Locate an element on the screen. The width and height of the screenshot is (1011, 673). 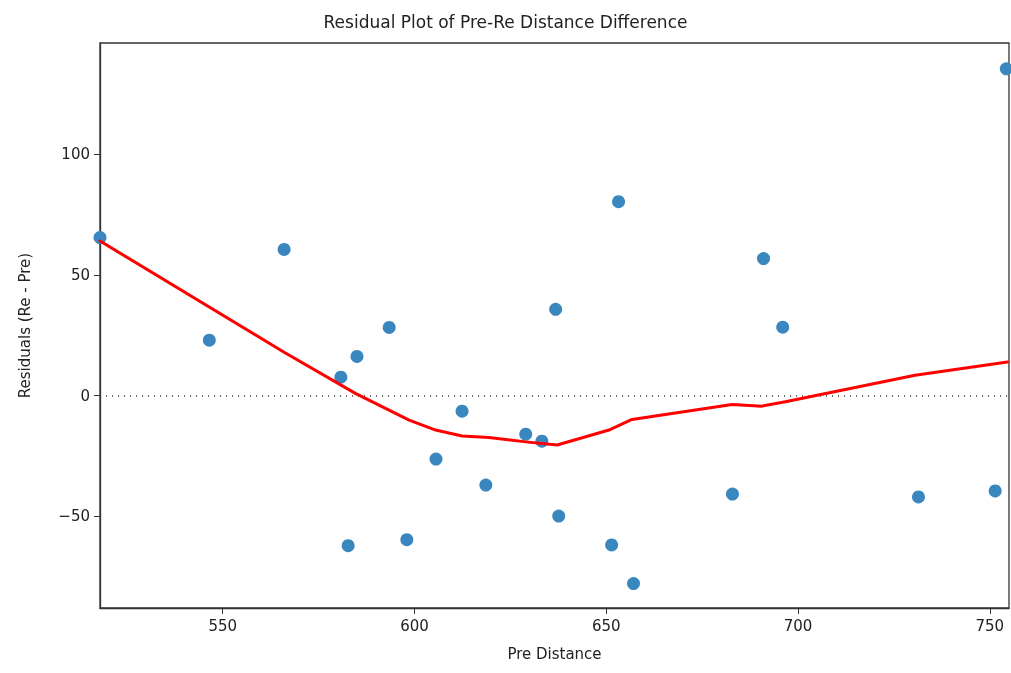
y-axis-title: Residuals (Re - Pre) is located at coordinates (24, 325).